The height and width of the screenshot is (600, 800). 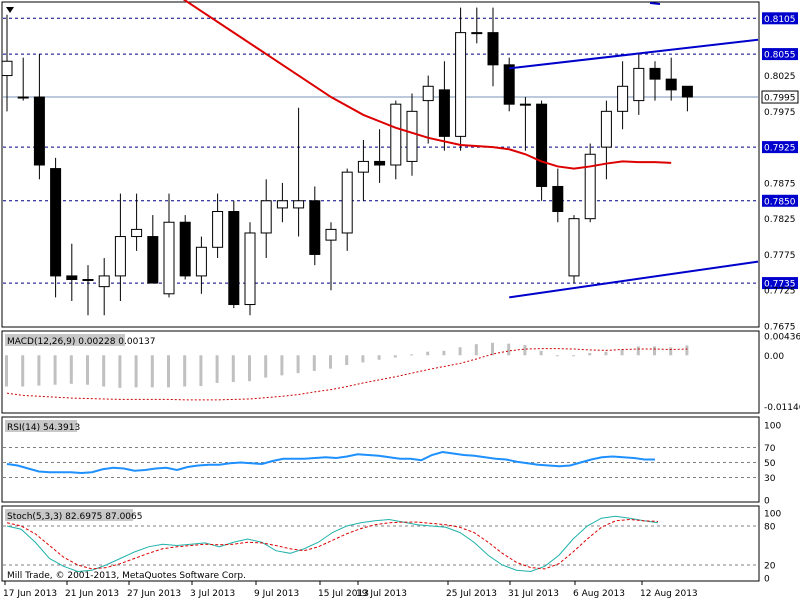 I want to click on x-axis-label: 25 Jul 2013, so click(x=471, y=594).